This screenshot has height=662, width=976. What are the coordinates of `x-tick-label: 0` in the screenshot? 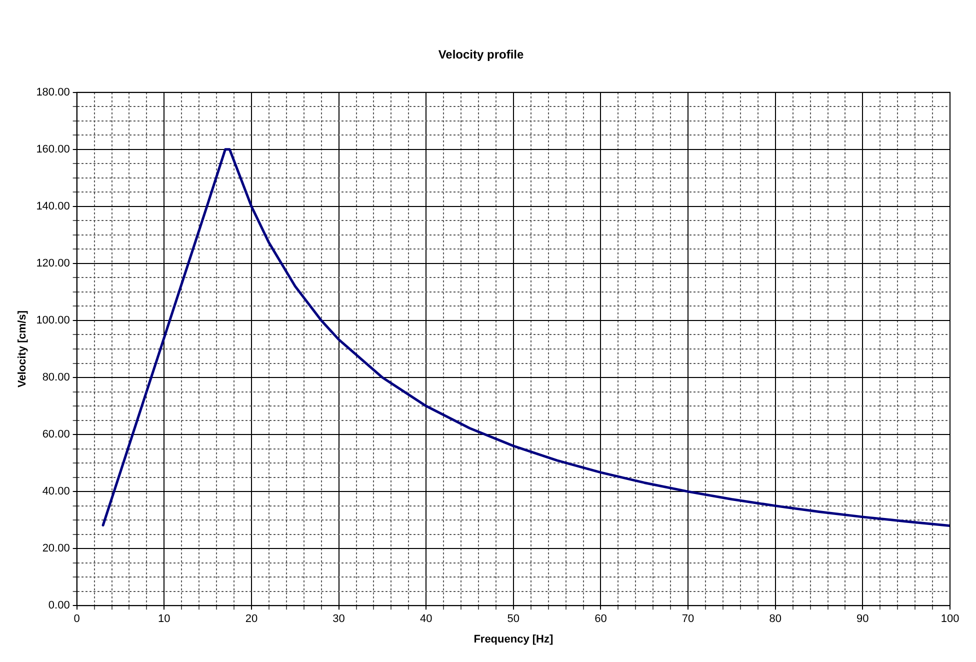 It's located at (77, 619).